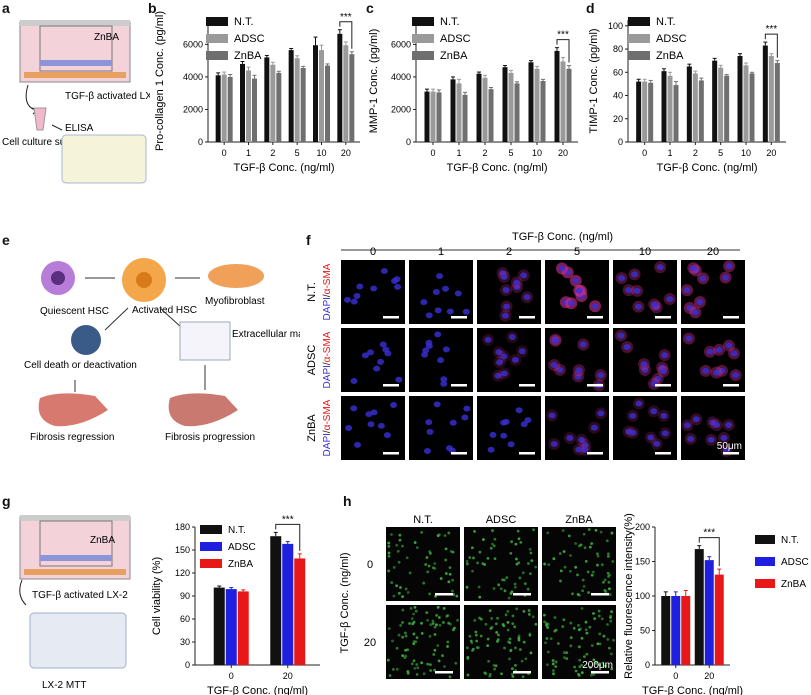 Image resolution: width=811 pixels, height=695 pixels. What do you see at coordinates (40, 119) in the screenshot?
I see `tube-icon` at bounding box center [40, 119].